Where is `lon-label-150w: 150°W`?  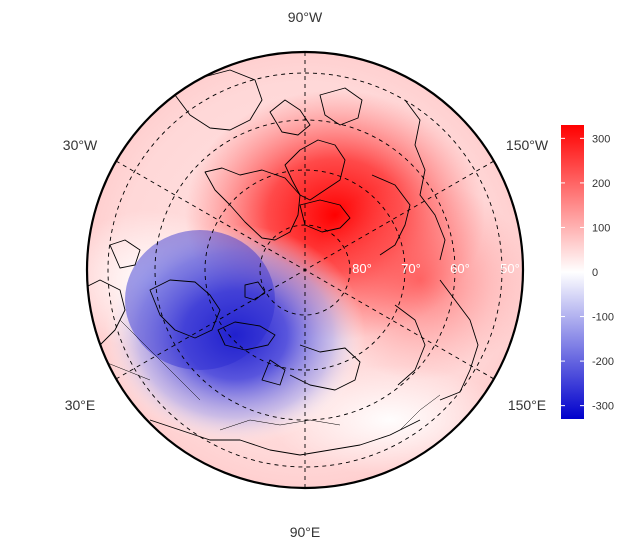 lon-label-150w: 150°W is located at coordinates (527, 145).